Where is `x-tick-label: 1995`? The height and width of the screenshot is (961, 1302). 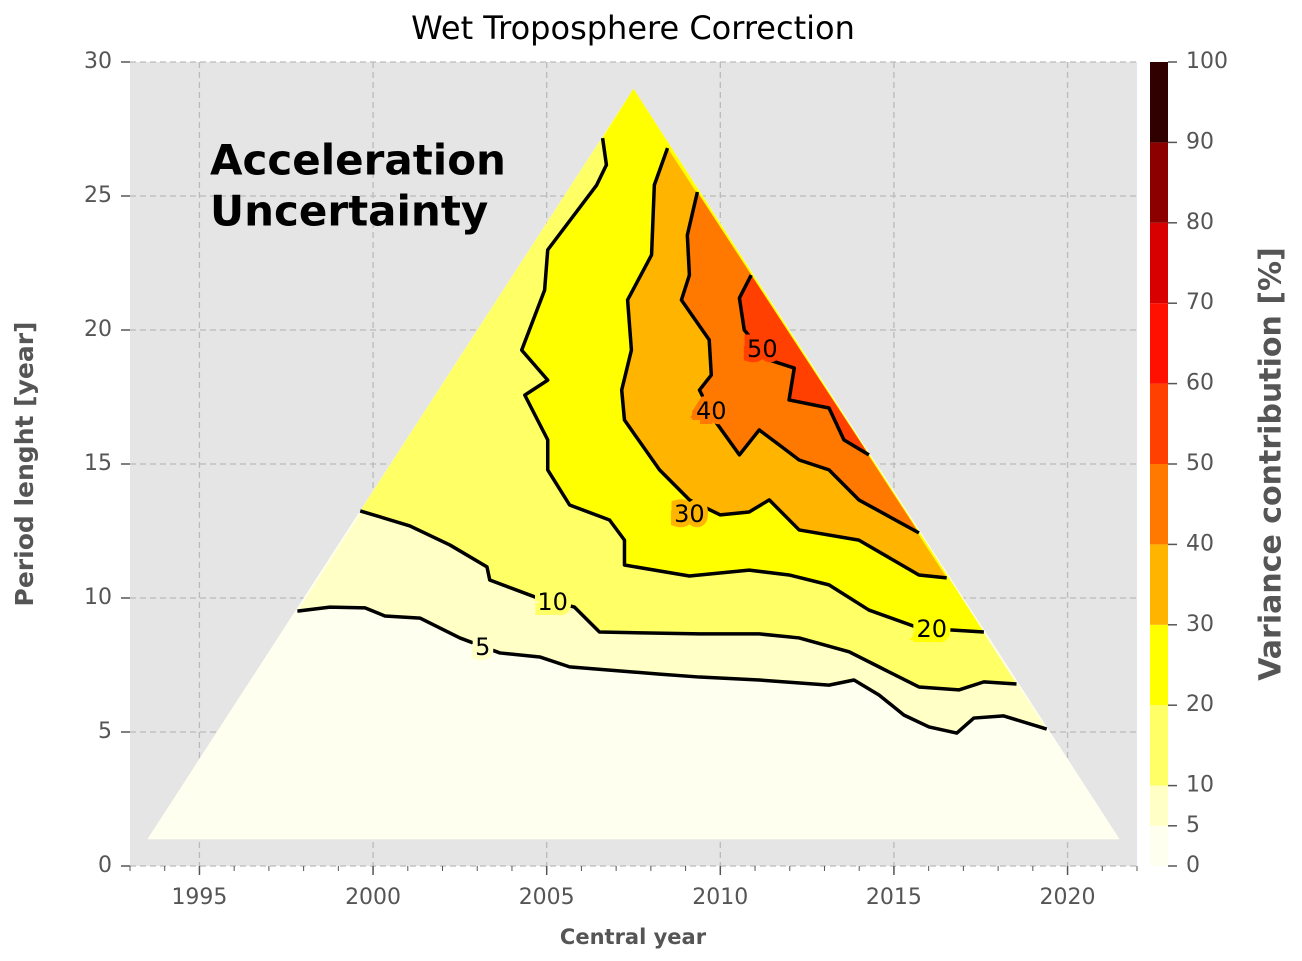 x-tick-label: 1995 is located at coordinates (199, 897).